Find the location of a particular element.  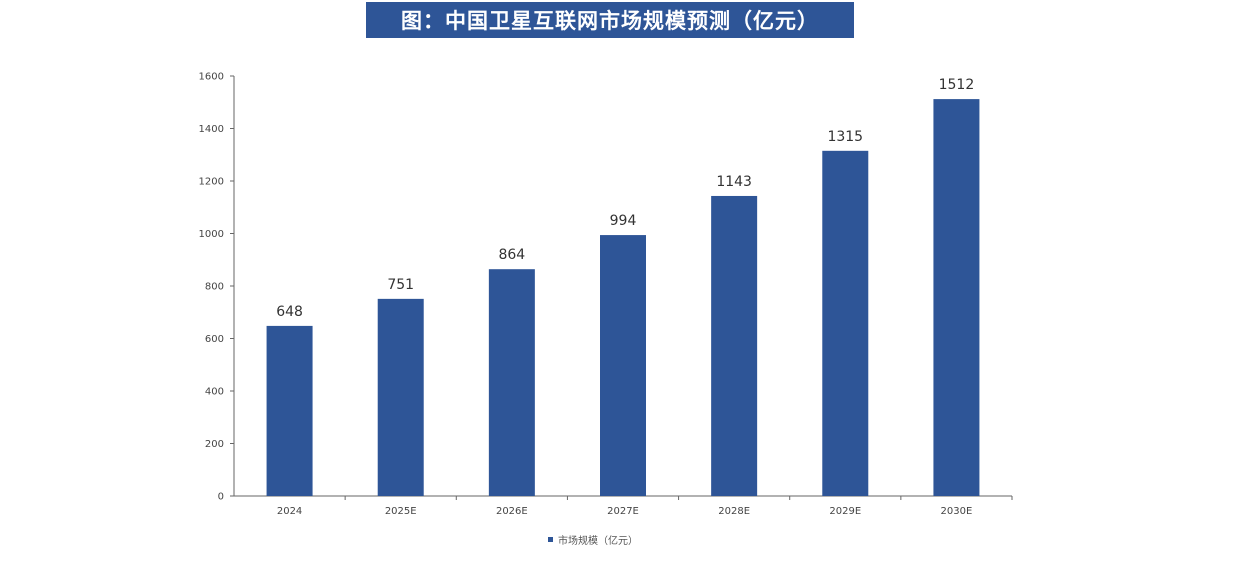

y-tick-label: 800 is located at coordinates (214, 287).